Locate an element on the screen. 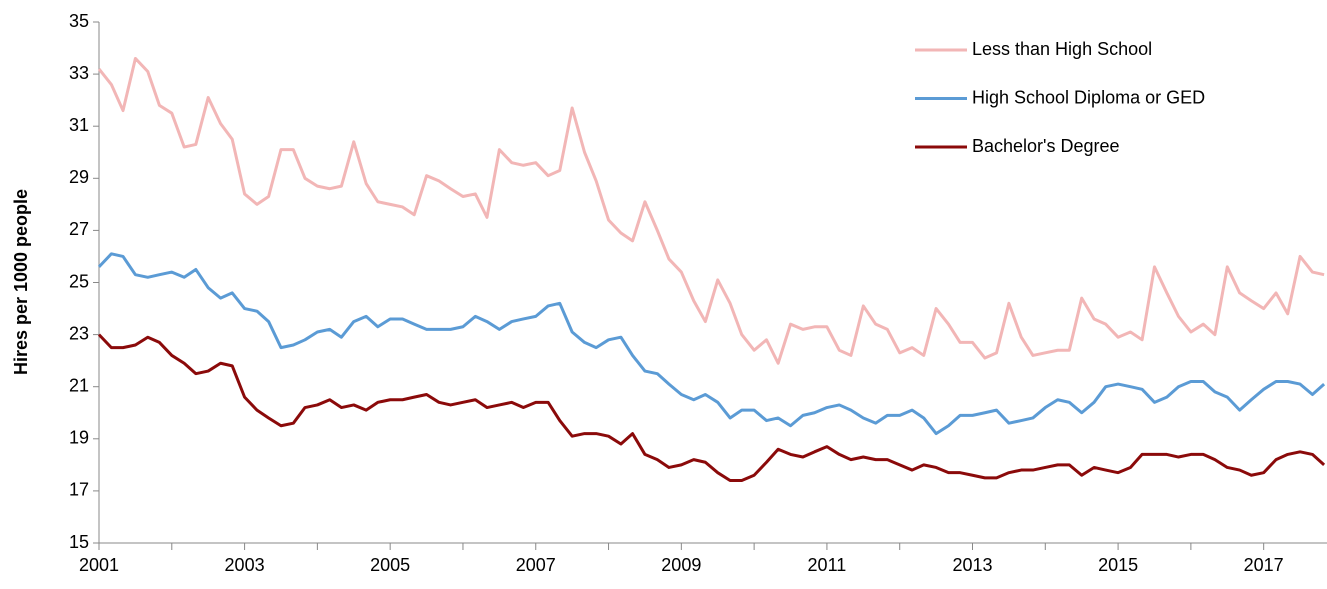  y-tick-label: 33 is located at coordinates (79, 73).